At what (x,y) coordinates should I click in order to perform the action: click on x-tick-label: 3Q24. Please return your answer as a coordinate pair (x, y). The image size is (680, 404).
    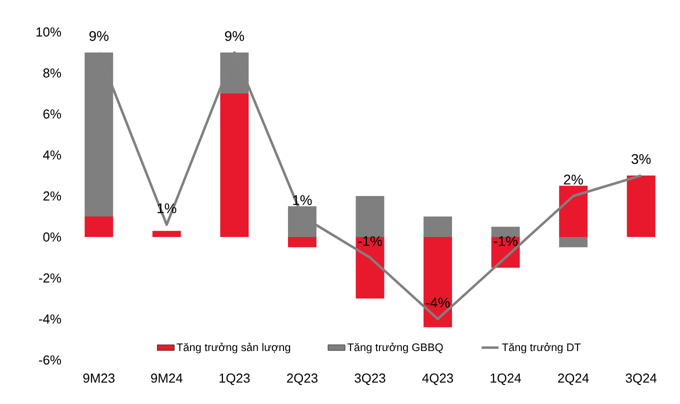
    Looking at the image, I should click on (641, 380).